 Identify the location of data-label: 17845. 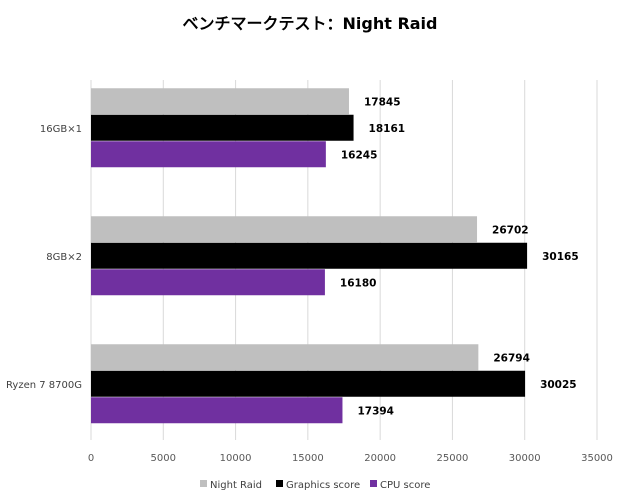
(382, 103).